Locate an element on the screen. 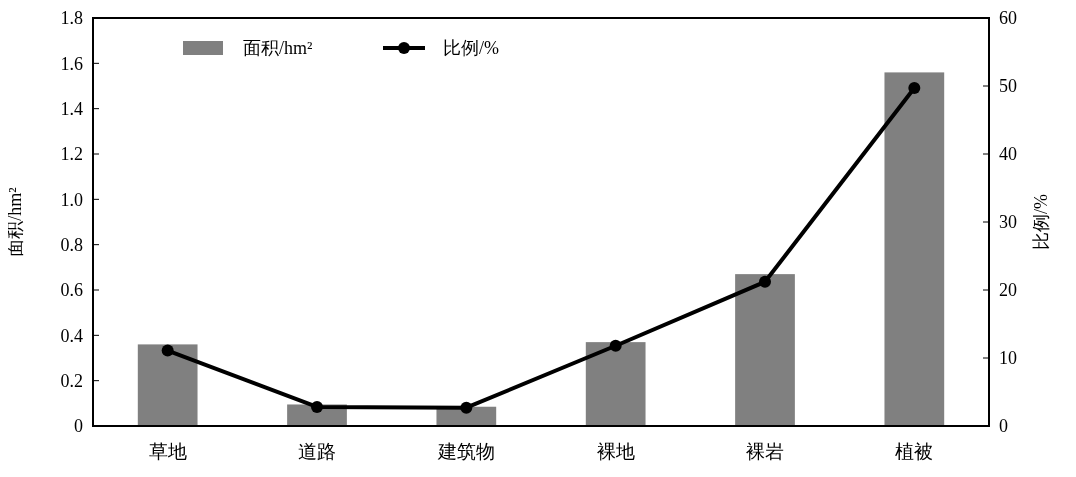 The image size is (1076, 477). y-tick-label: 1.0 is located at coordinates (71, 199).